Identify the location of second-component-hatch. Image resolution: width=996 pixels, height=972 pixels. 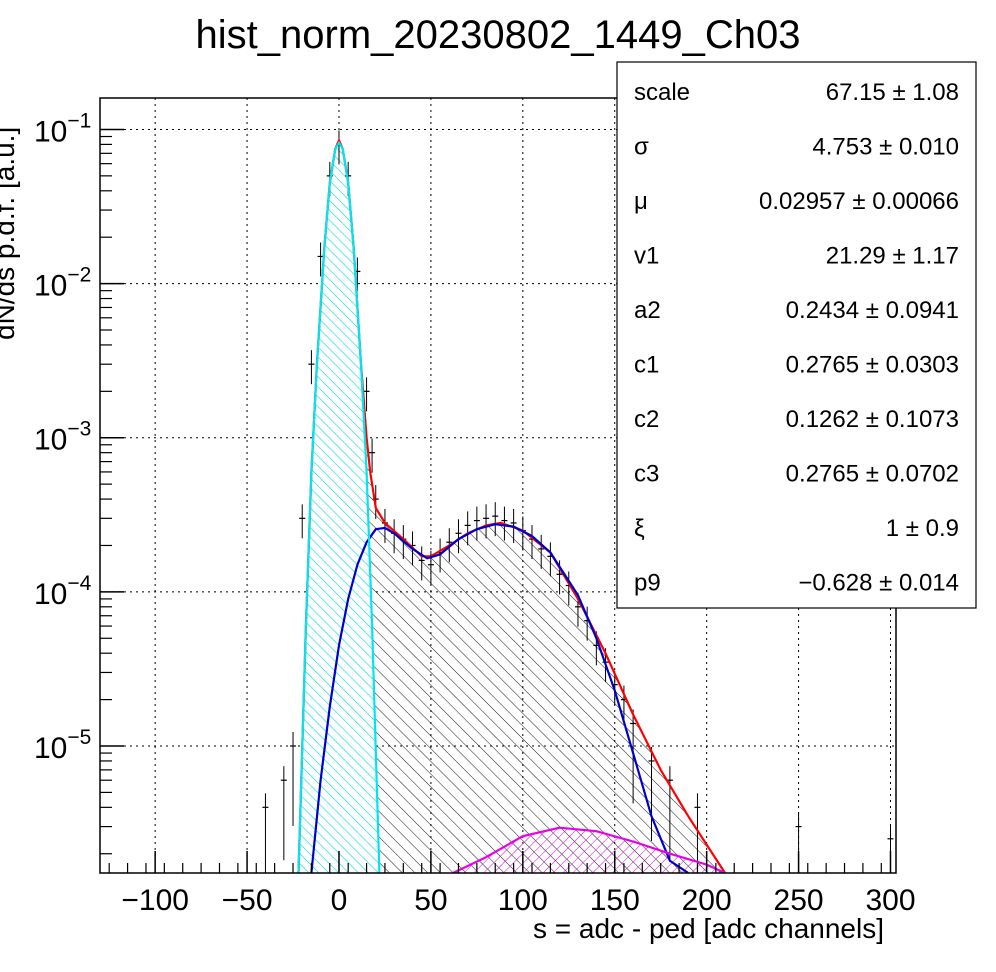
(589, 850).